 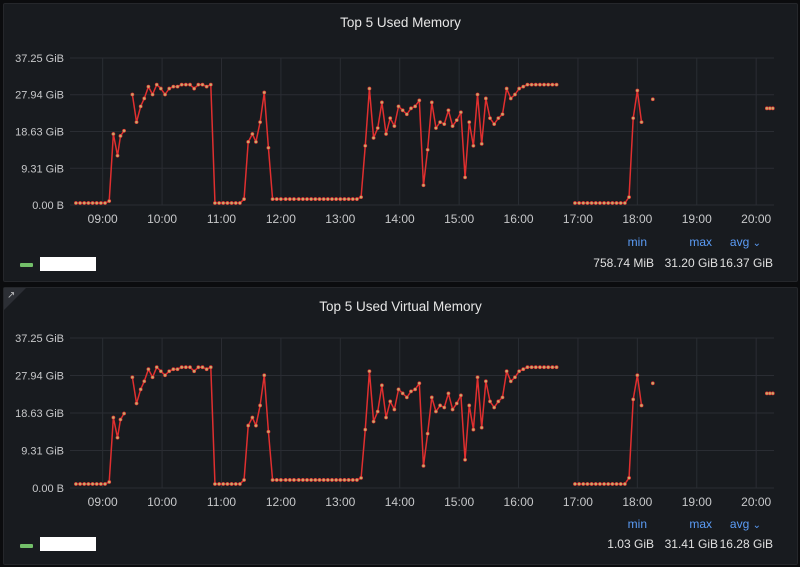 What do you see at coordinates (691, 263) in the screenshot?
I see `legend-max-value: 31.20 GiB` at bounding box center [691, 263].